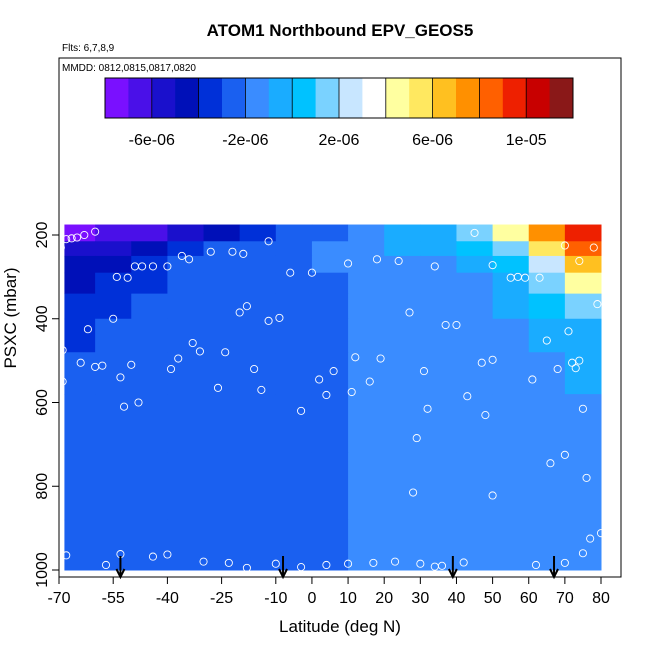 This screenshot has height=655, width=650. What do you see at coordinates (245, 140) in the screenshot?
I see `colorbar-tick-label: -2e-06` at bounding box center [245, 140].